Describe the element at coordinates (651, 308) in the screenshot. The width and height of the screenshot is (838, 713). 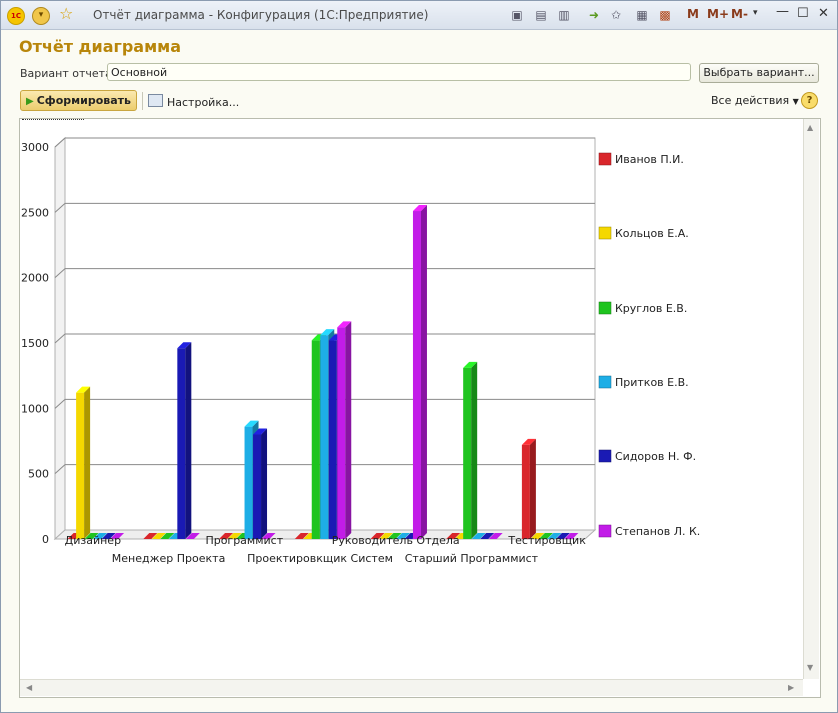
I see `legend-label: Круглов Е.В.` at that location.